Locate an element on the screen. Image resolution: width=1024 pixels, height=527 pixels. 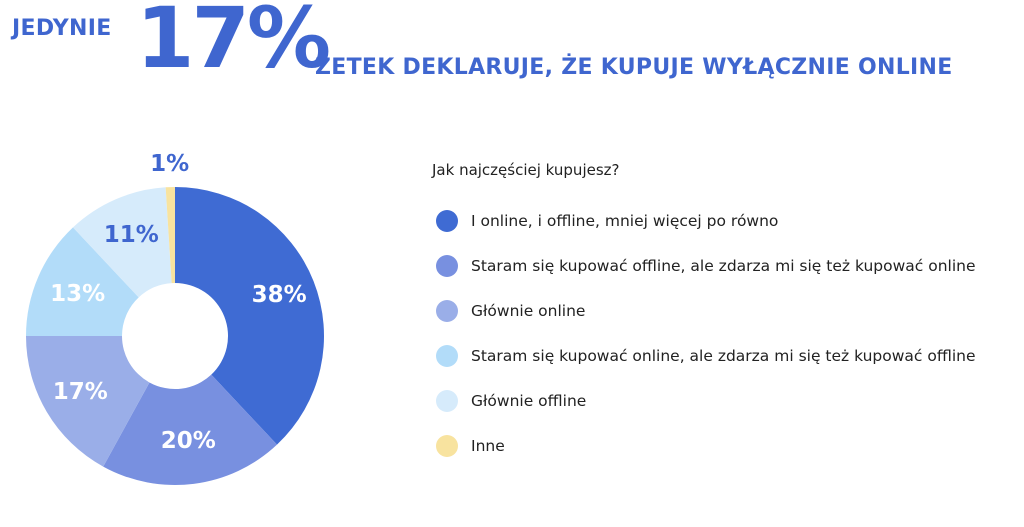
slice-label-5: 11% is located at coordinates (131, 235).